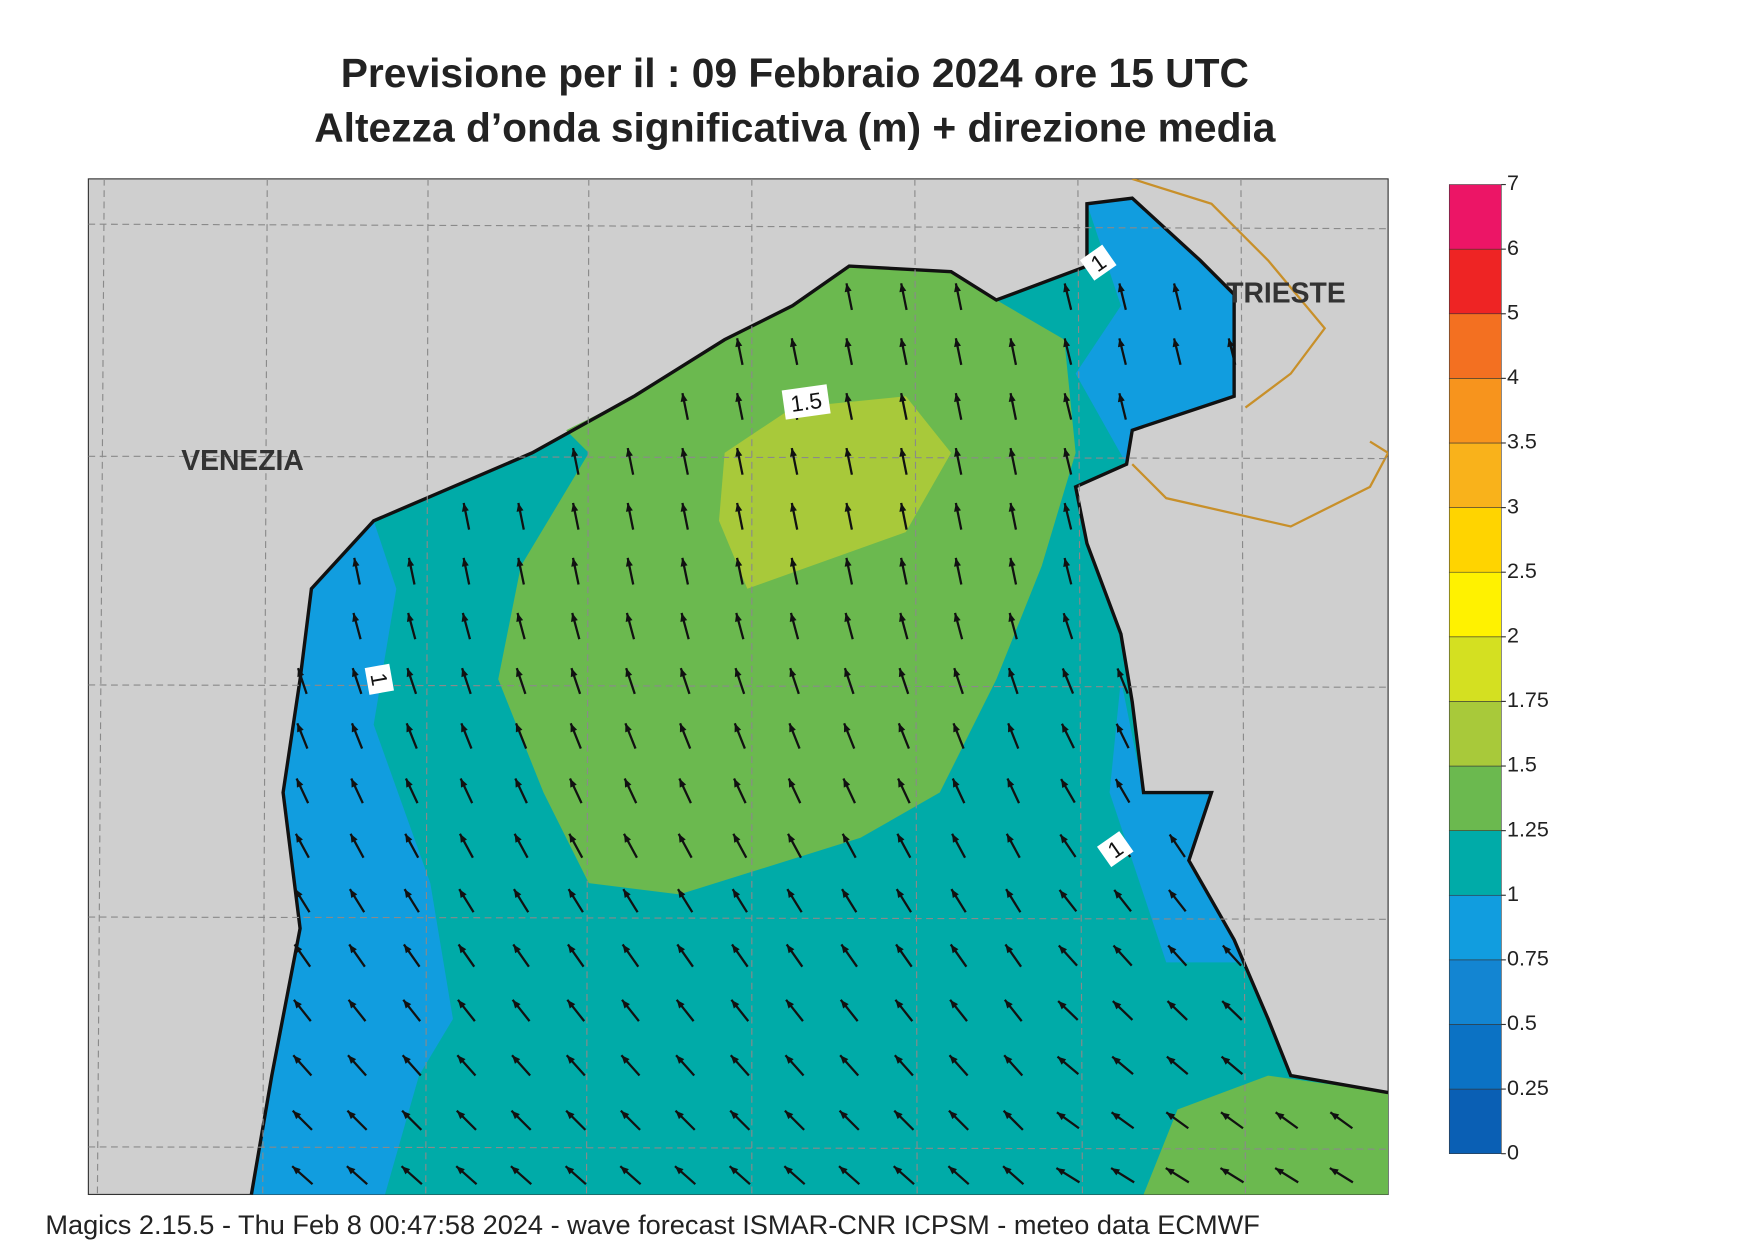  Describe the element at coordinates (1528, 829) in the screenshot. I see `colorbar-label: 1.25` at that location.